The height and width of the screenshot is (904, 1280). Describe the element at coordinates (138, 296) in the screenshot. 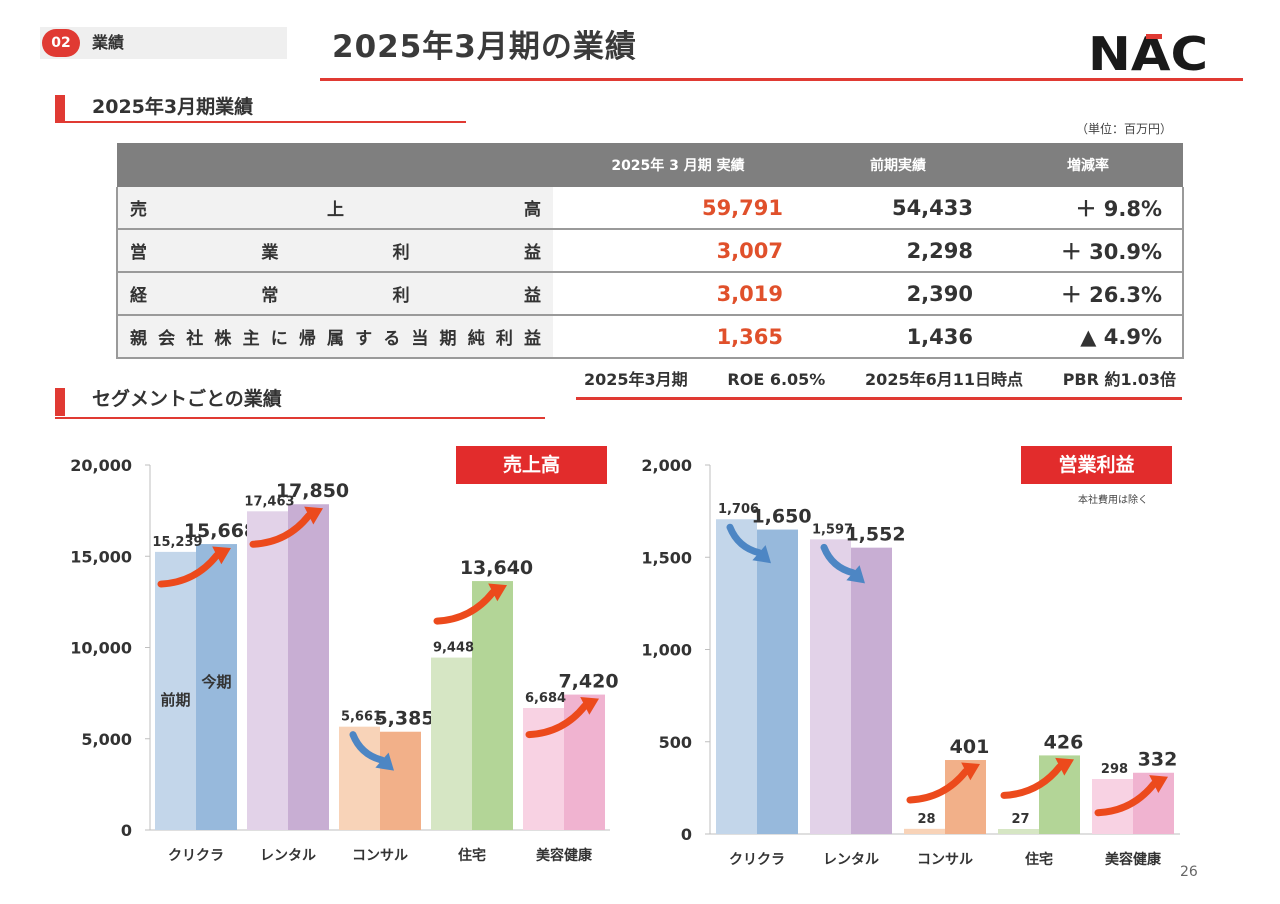

I see `row-label-char: 経` at that location.